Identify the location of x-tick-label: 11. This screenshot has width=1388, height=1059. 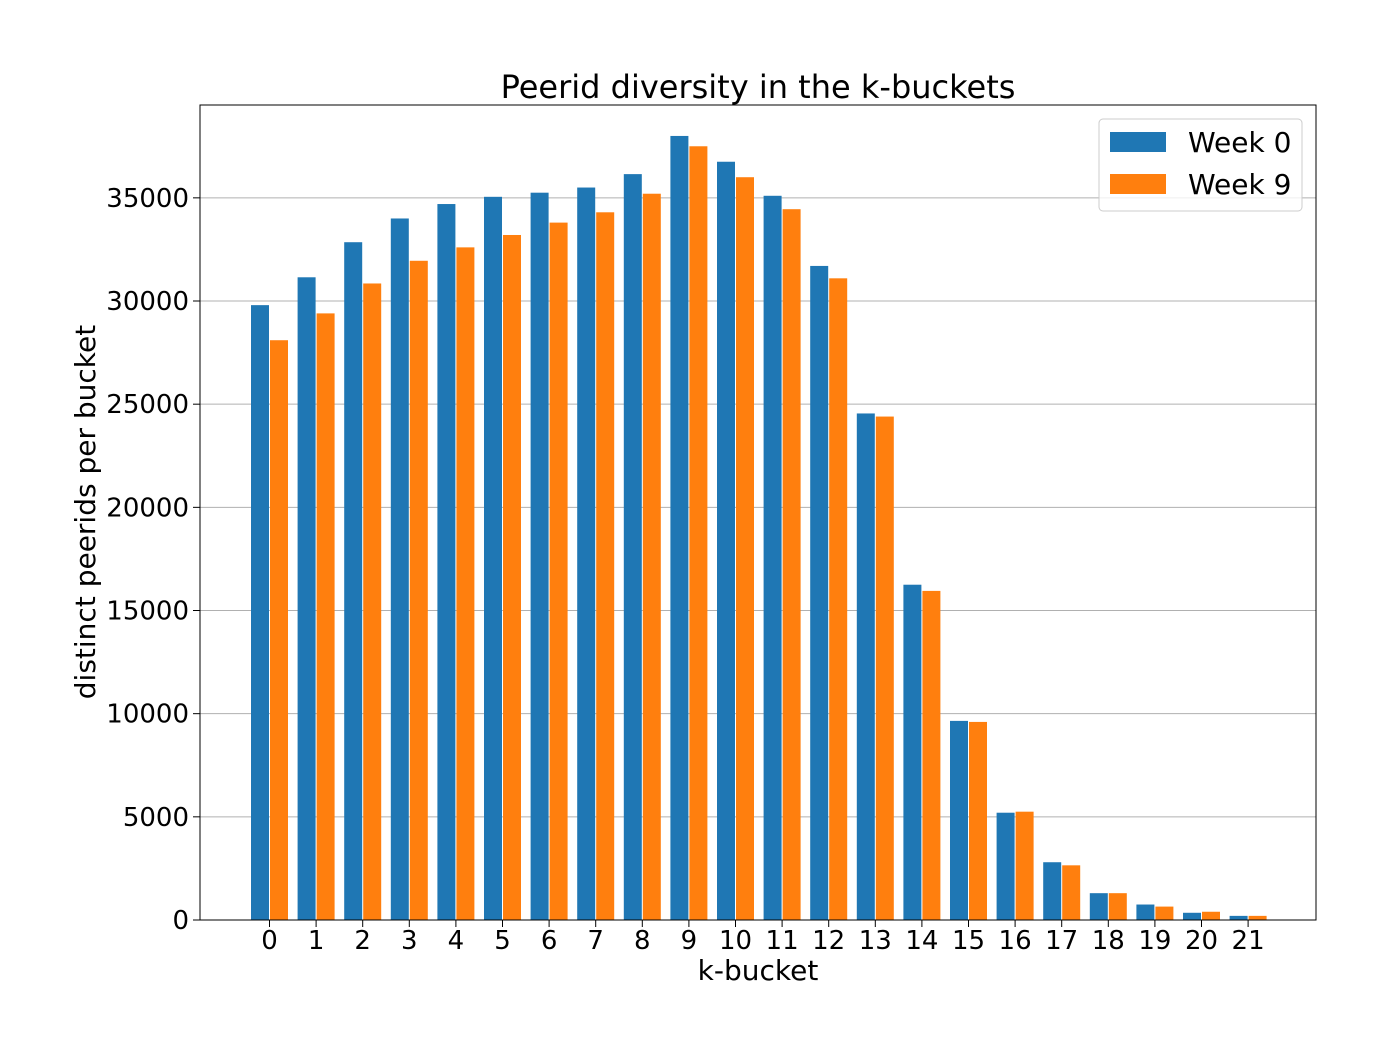
(782, 941).